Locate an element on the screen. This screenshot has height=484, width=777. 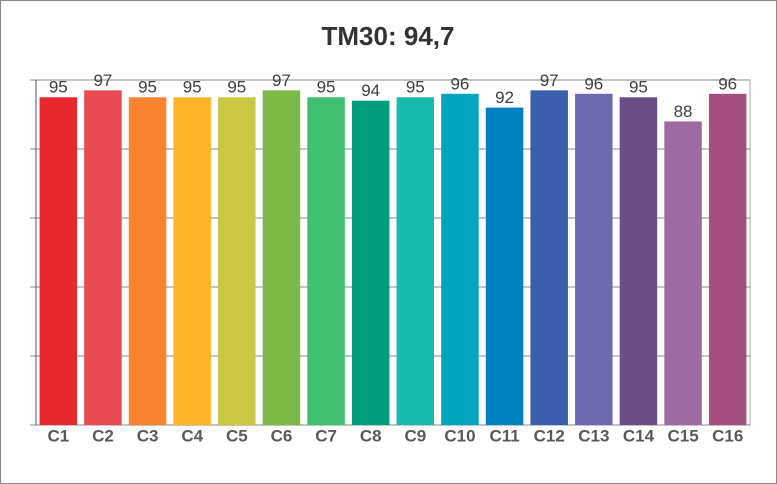
value-label: 92 is located at coordinates (504, 97).